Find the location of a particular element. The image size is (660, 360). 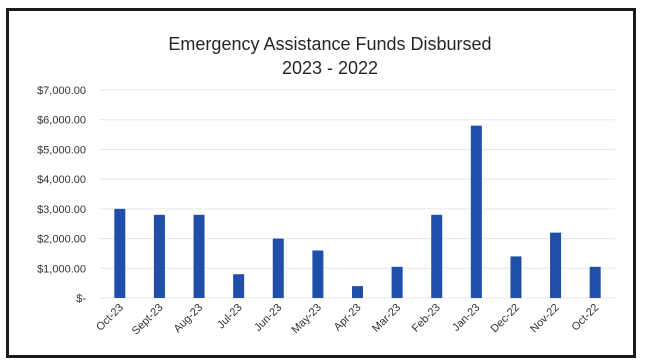

x-tick-label: May-23 is located at coordinates (307, 319).